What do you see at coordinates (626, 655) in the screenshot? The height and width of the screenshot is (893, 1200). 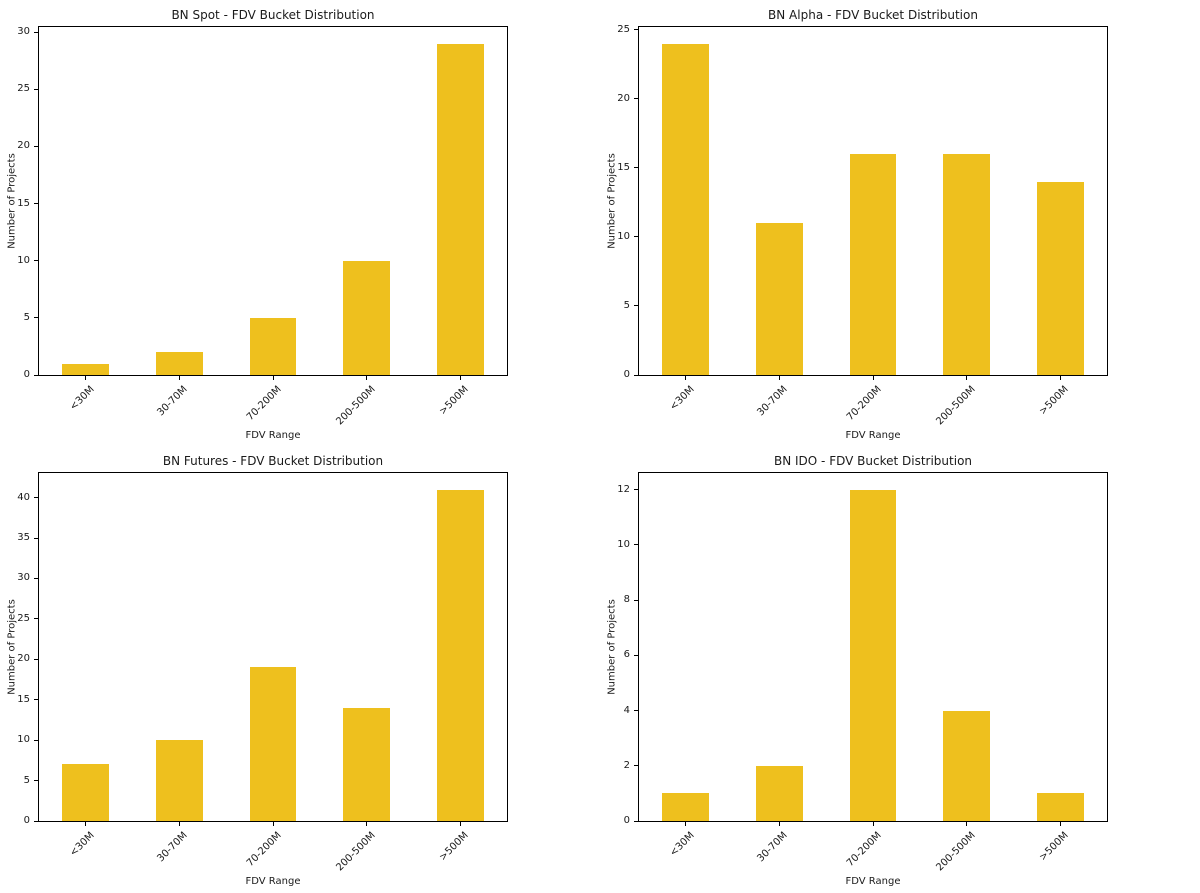 I see `y-tick-label: 6` at bounding box center [626, 655].